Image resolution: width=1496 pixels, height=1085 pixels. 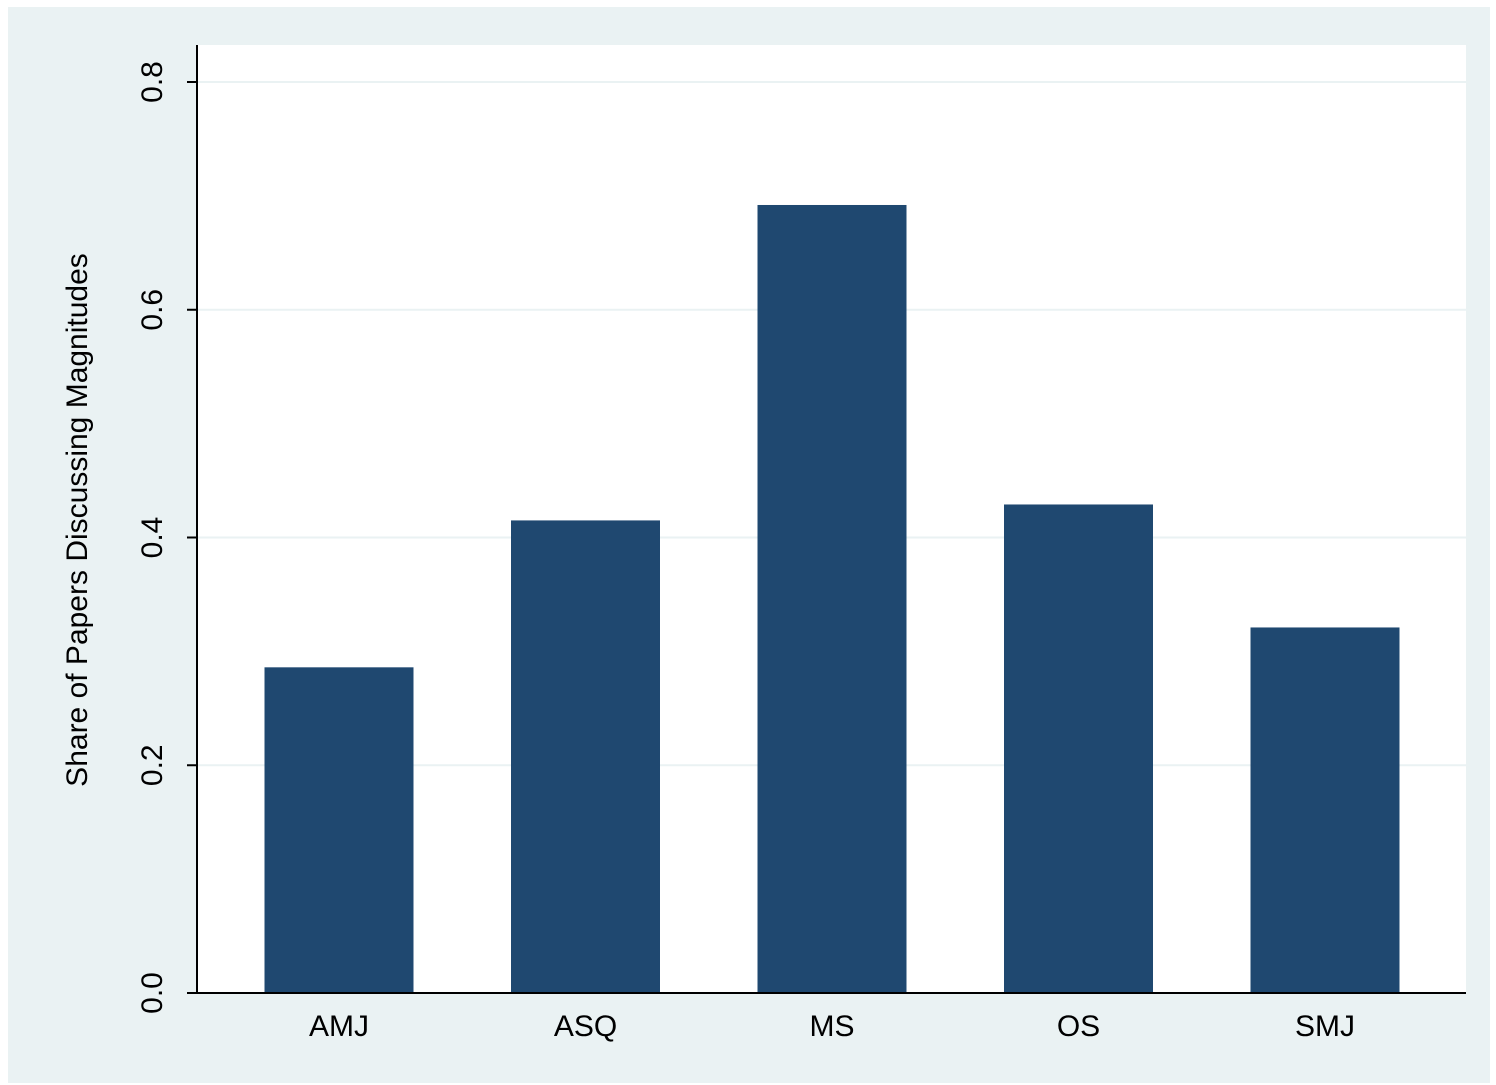 I want to click on bar-amj, so click(x=339, y=830).